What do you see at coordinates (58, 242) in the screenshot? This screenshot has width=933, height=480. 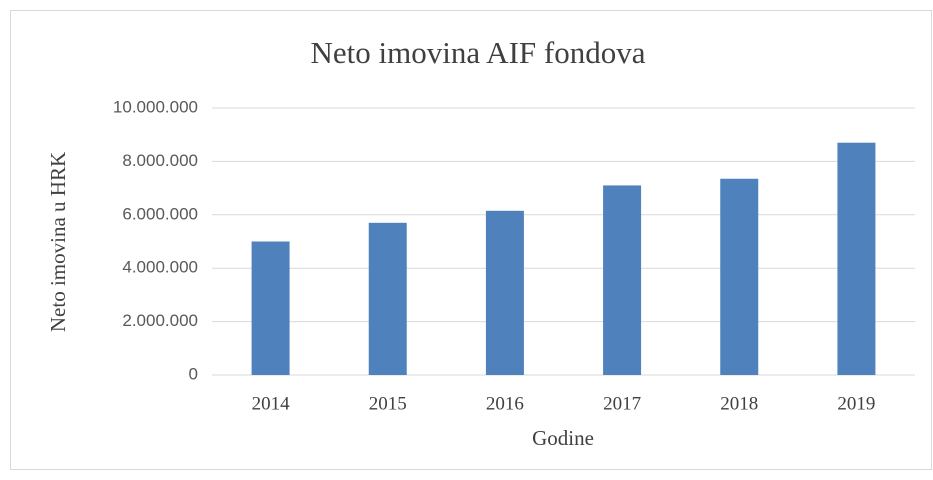 I see `y-axis-title: Neto imovina u HRK` at bounding box center [58, 242].